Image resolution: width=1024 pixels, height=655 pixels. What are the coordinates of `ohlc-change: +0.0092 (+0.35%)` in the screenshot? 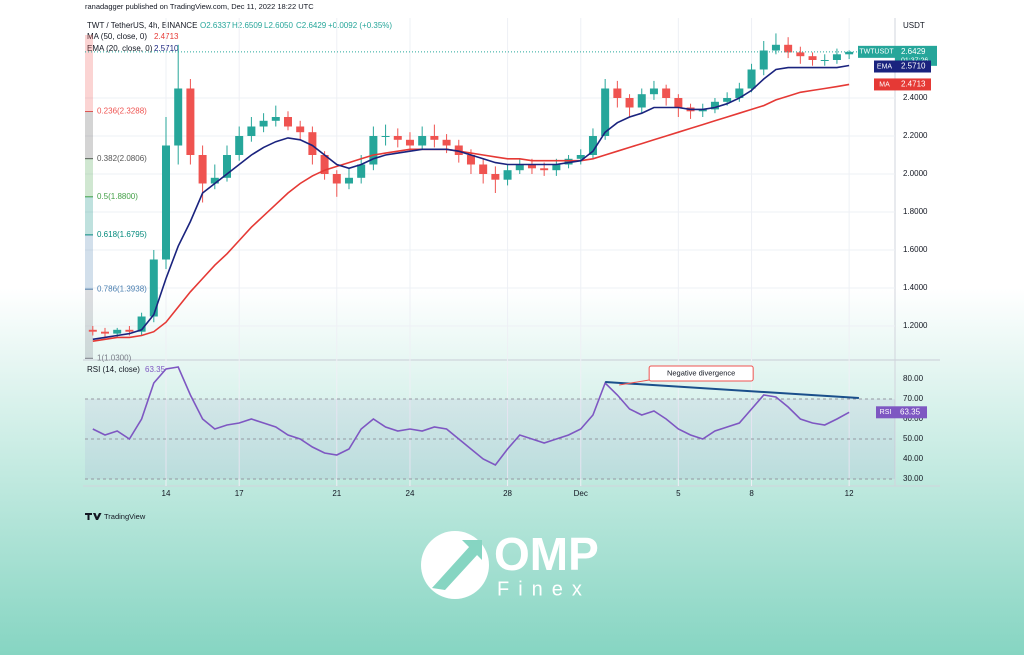 It's located at (360, 25).